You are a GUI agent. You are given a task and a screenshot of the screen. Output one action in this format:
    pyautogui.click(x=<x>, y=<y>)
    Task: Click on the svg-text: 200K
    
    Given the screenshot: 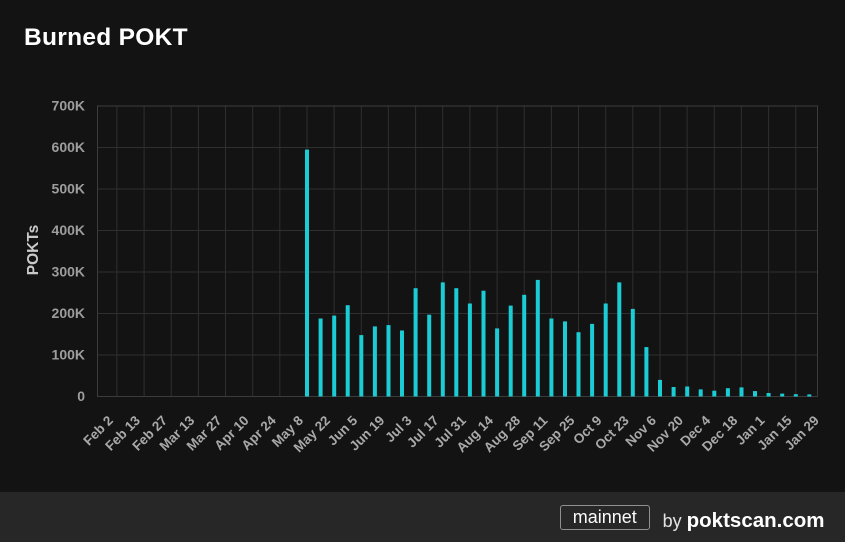 What is the action you would take?
    pyautogui.click(x=68, y=313)
    